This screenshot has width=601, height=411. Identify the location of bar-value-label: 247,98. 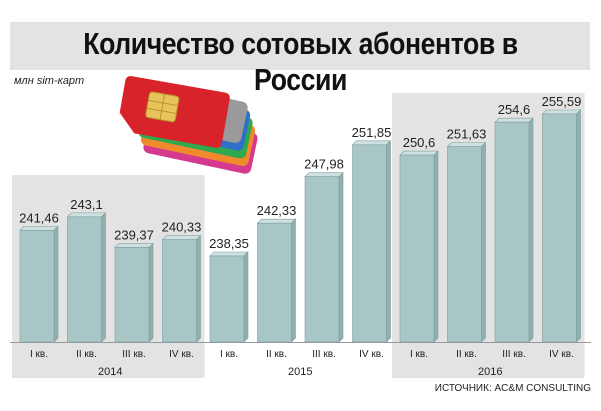
(324, 164).